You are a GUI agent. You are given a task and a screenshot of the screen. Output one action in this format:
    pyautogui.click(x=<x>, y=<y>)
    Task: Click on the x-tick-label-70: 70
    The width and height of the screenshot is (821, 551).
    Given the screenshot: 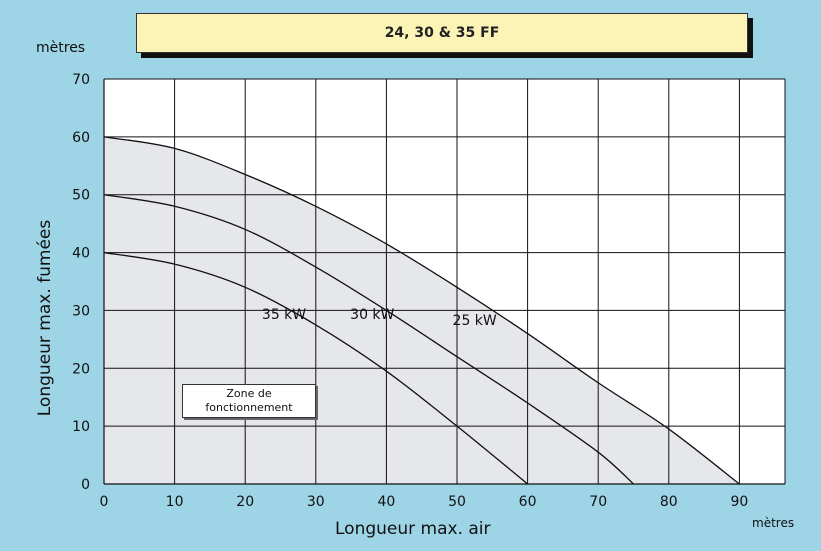 What is the action you would take?
    pyautogui.click(x=598, y=502)
    